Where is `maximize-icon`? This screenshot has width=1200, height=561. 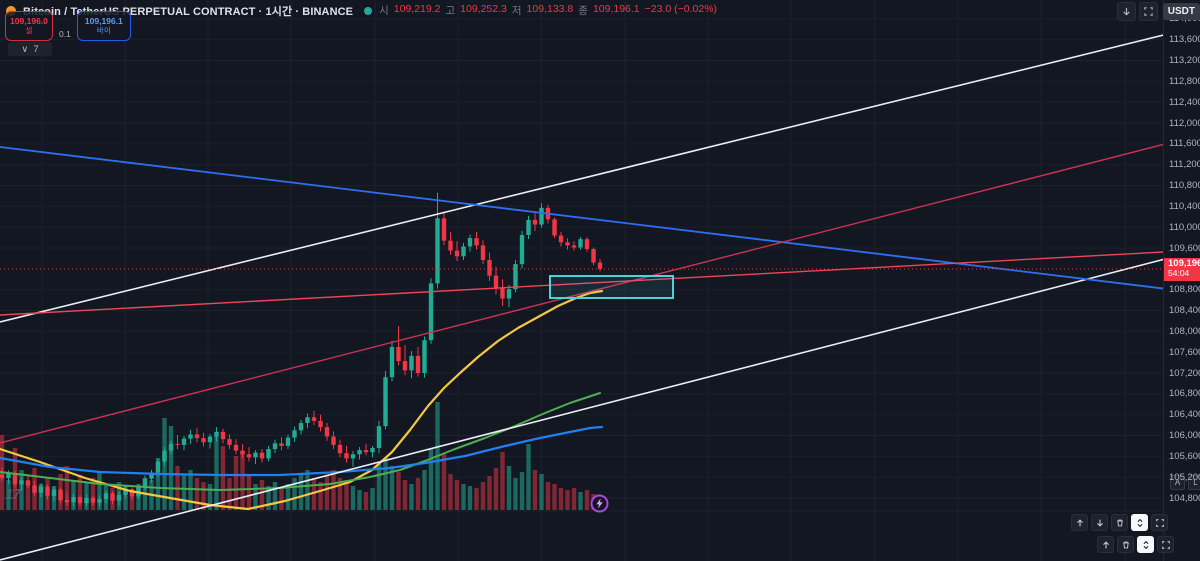 maximize-icon is located at coordinates (1148, 11).